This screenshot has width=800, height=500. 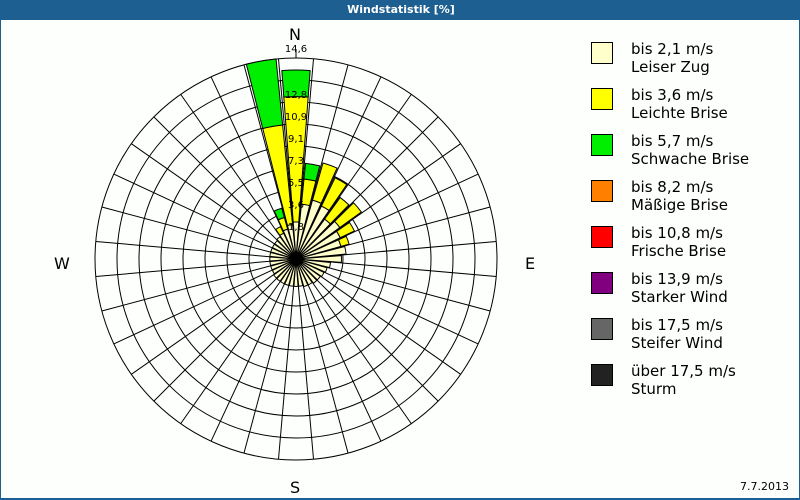 I want to click on legend-item: bis 8,2 m/s Mäßige Brise, so click(x=691, y=202).